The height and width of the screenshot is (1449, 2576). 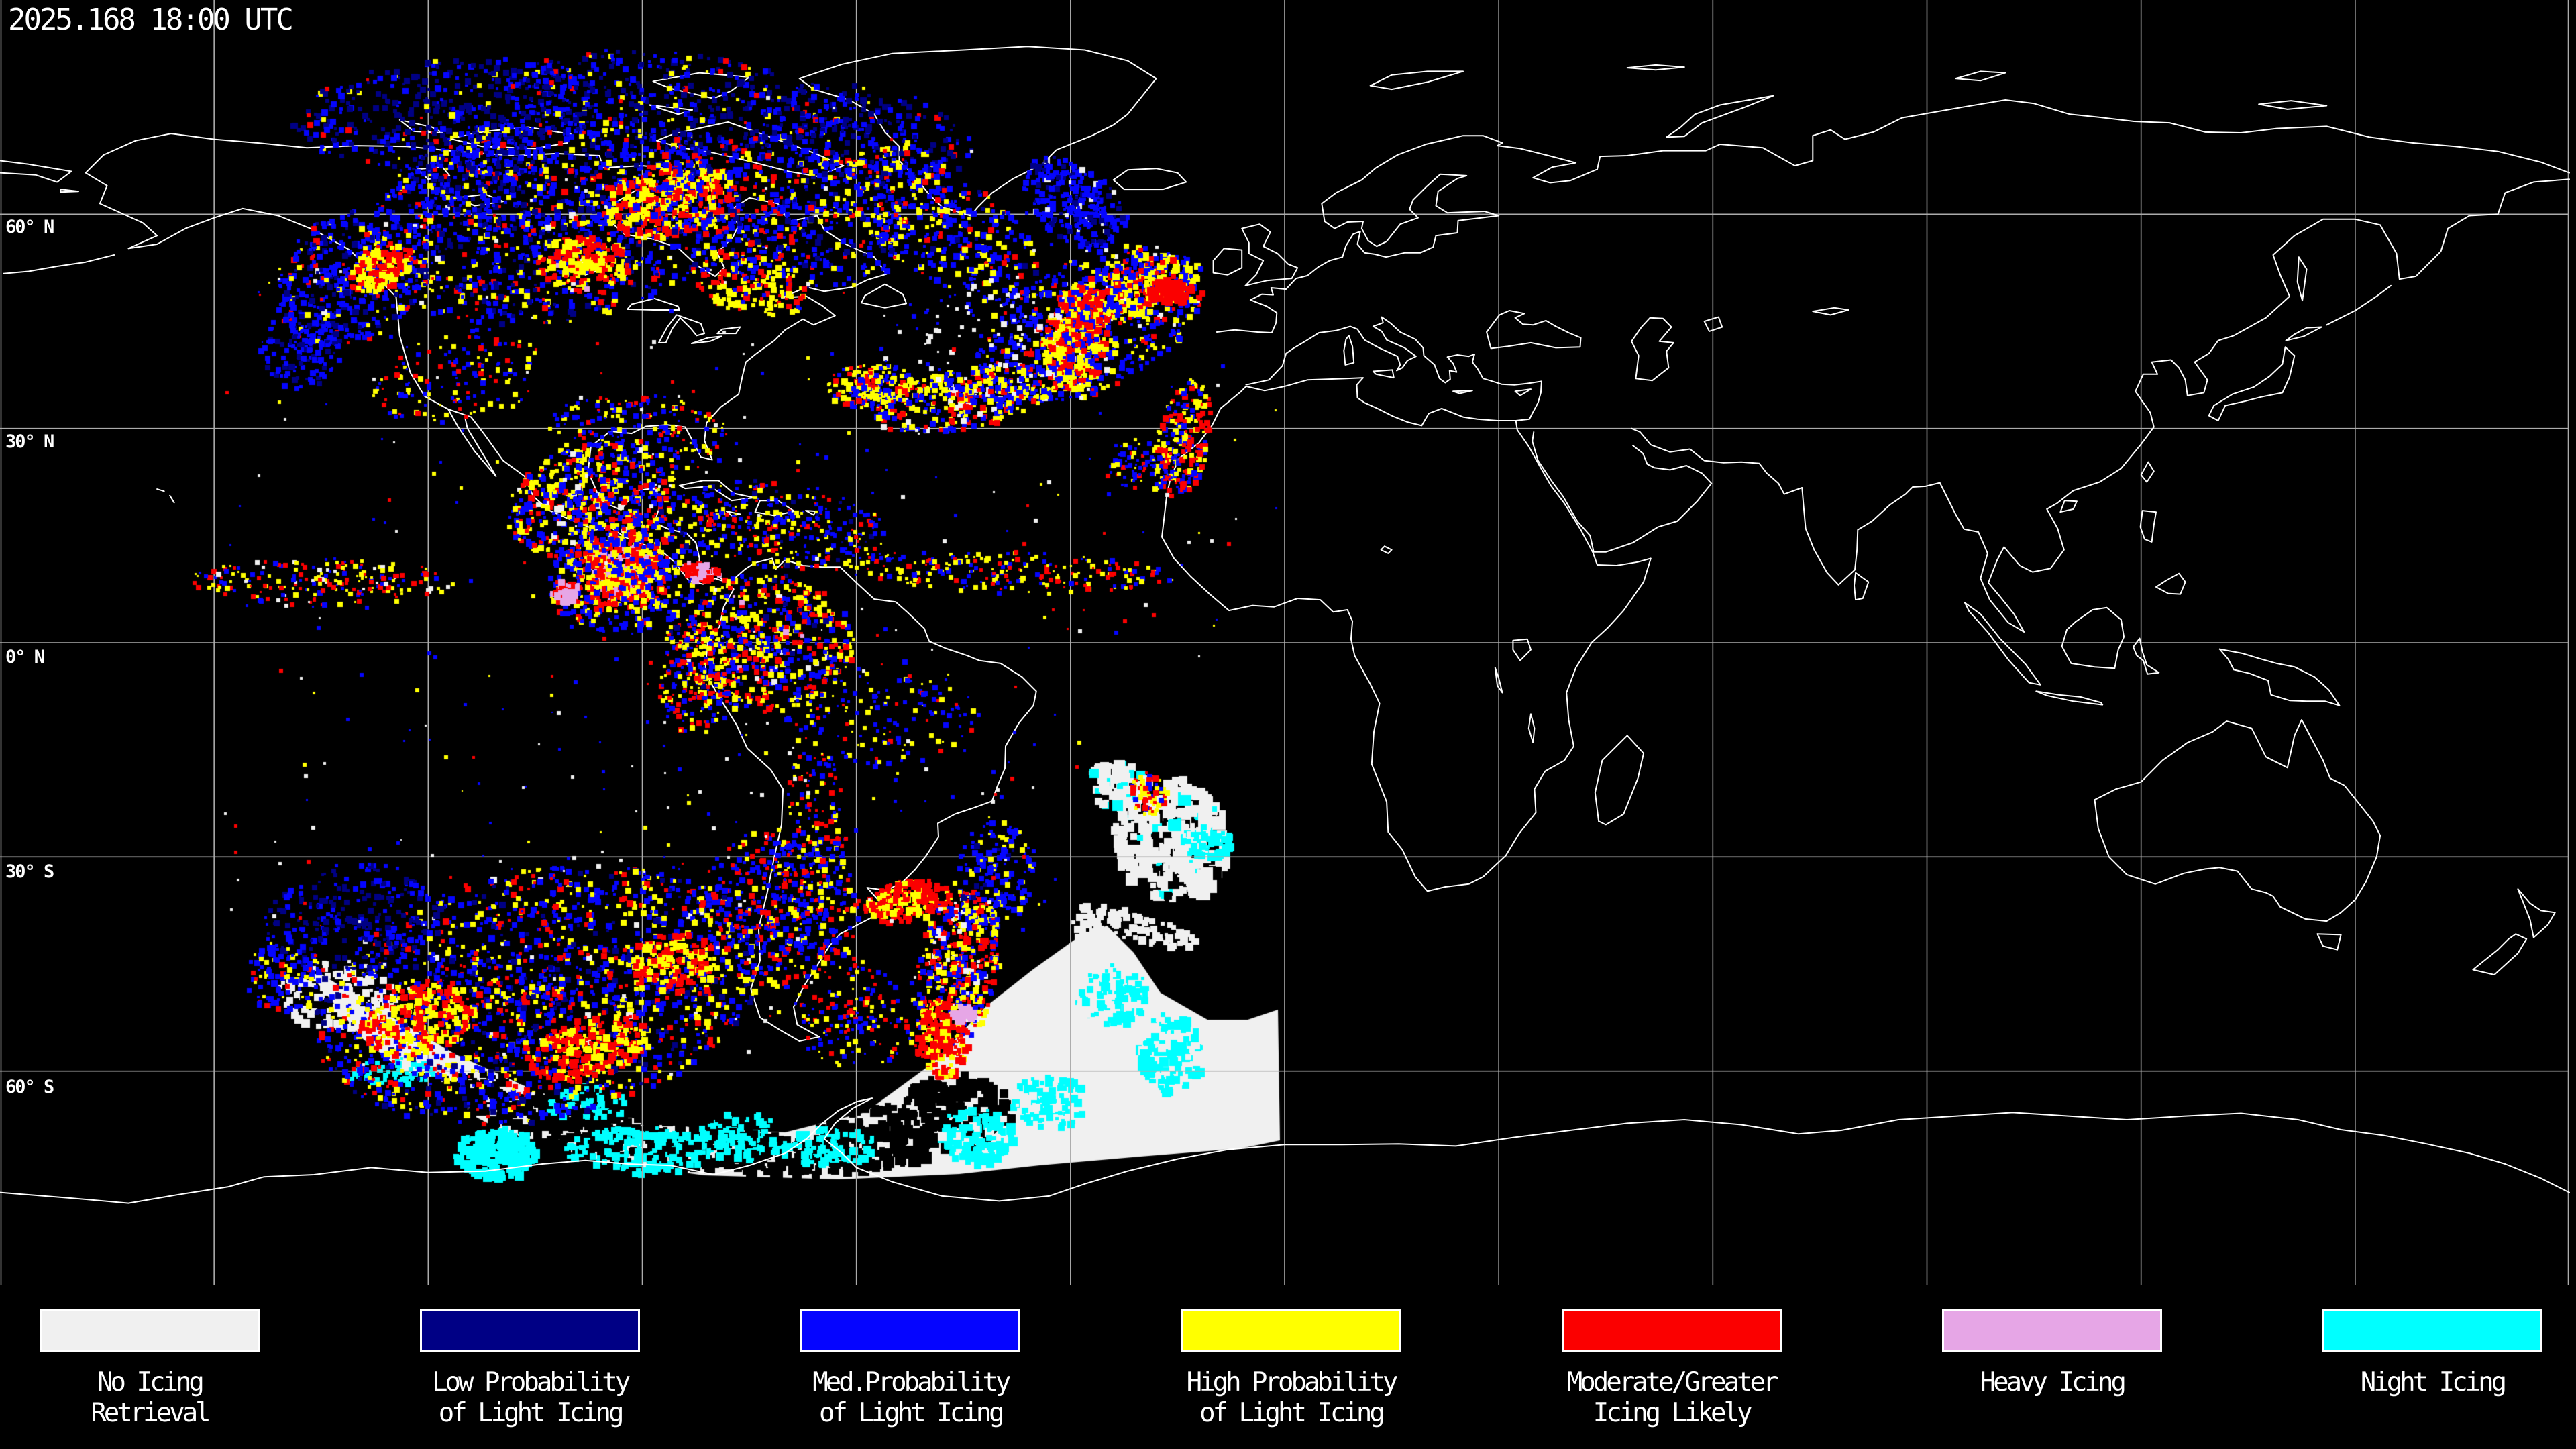 I want to click on legend-item-high-prob-light-icing: High Probability of Light Icing, so click(x=1291, y=1369).